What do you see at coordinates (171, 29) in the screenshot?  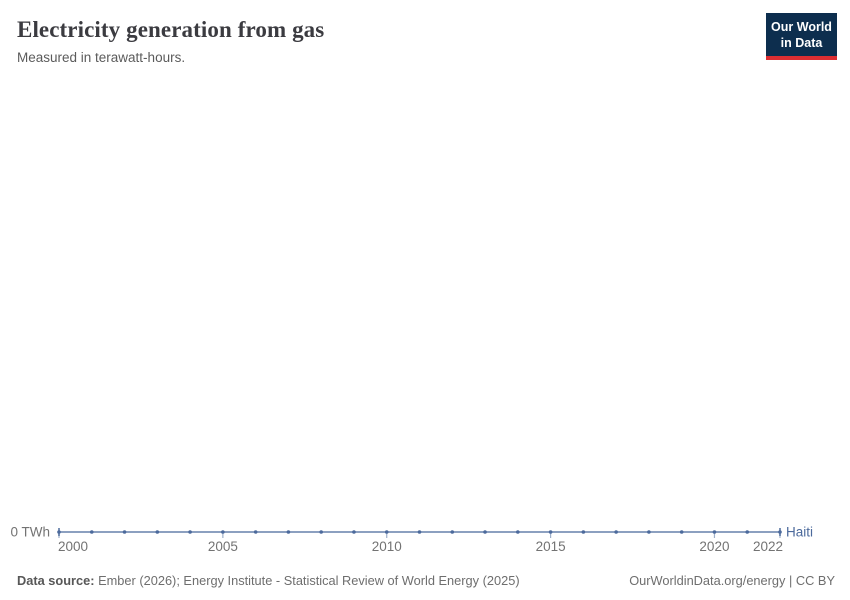 I see `page-title: Electricity generation from gas` at bounding box center [171, 29].